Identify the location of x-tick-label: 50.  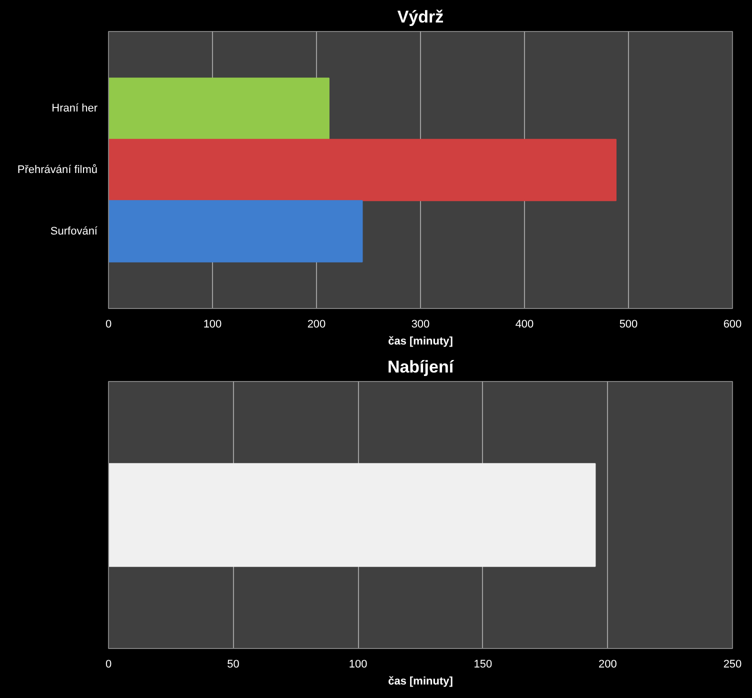
(233, 664).